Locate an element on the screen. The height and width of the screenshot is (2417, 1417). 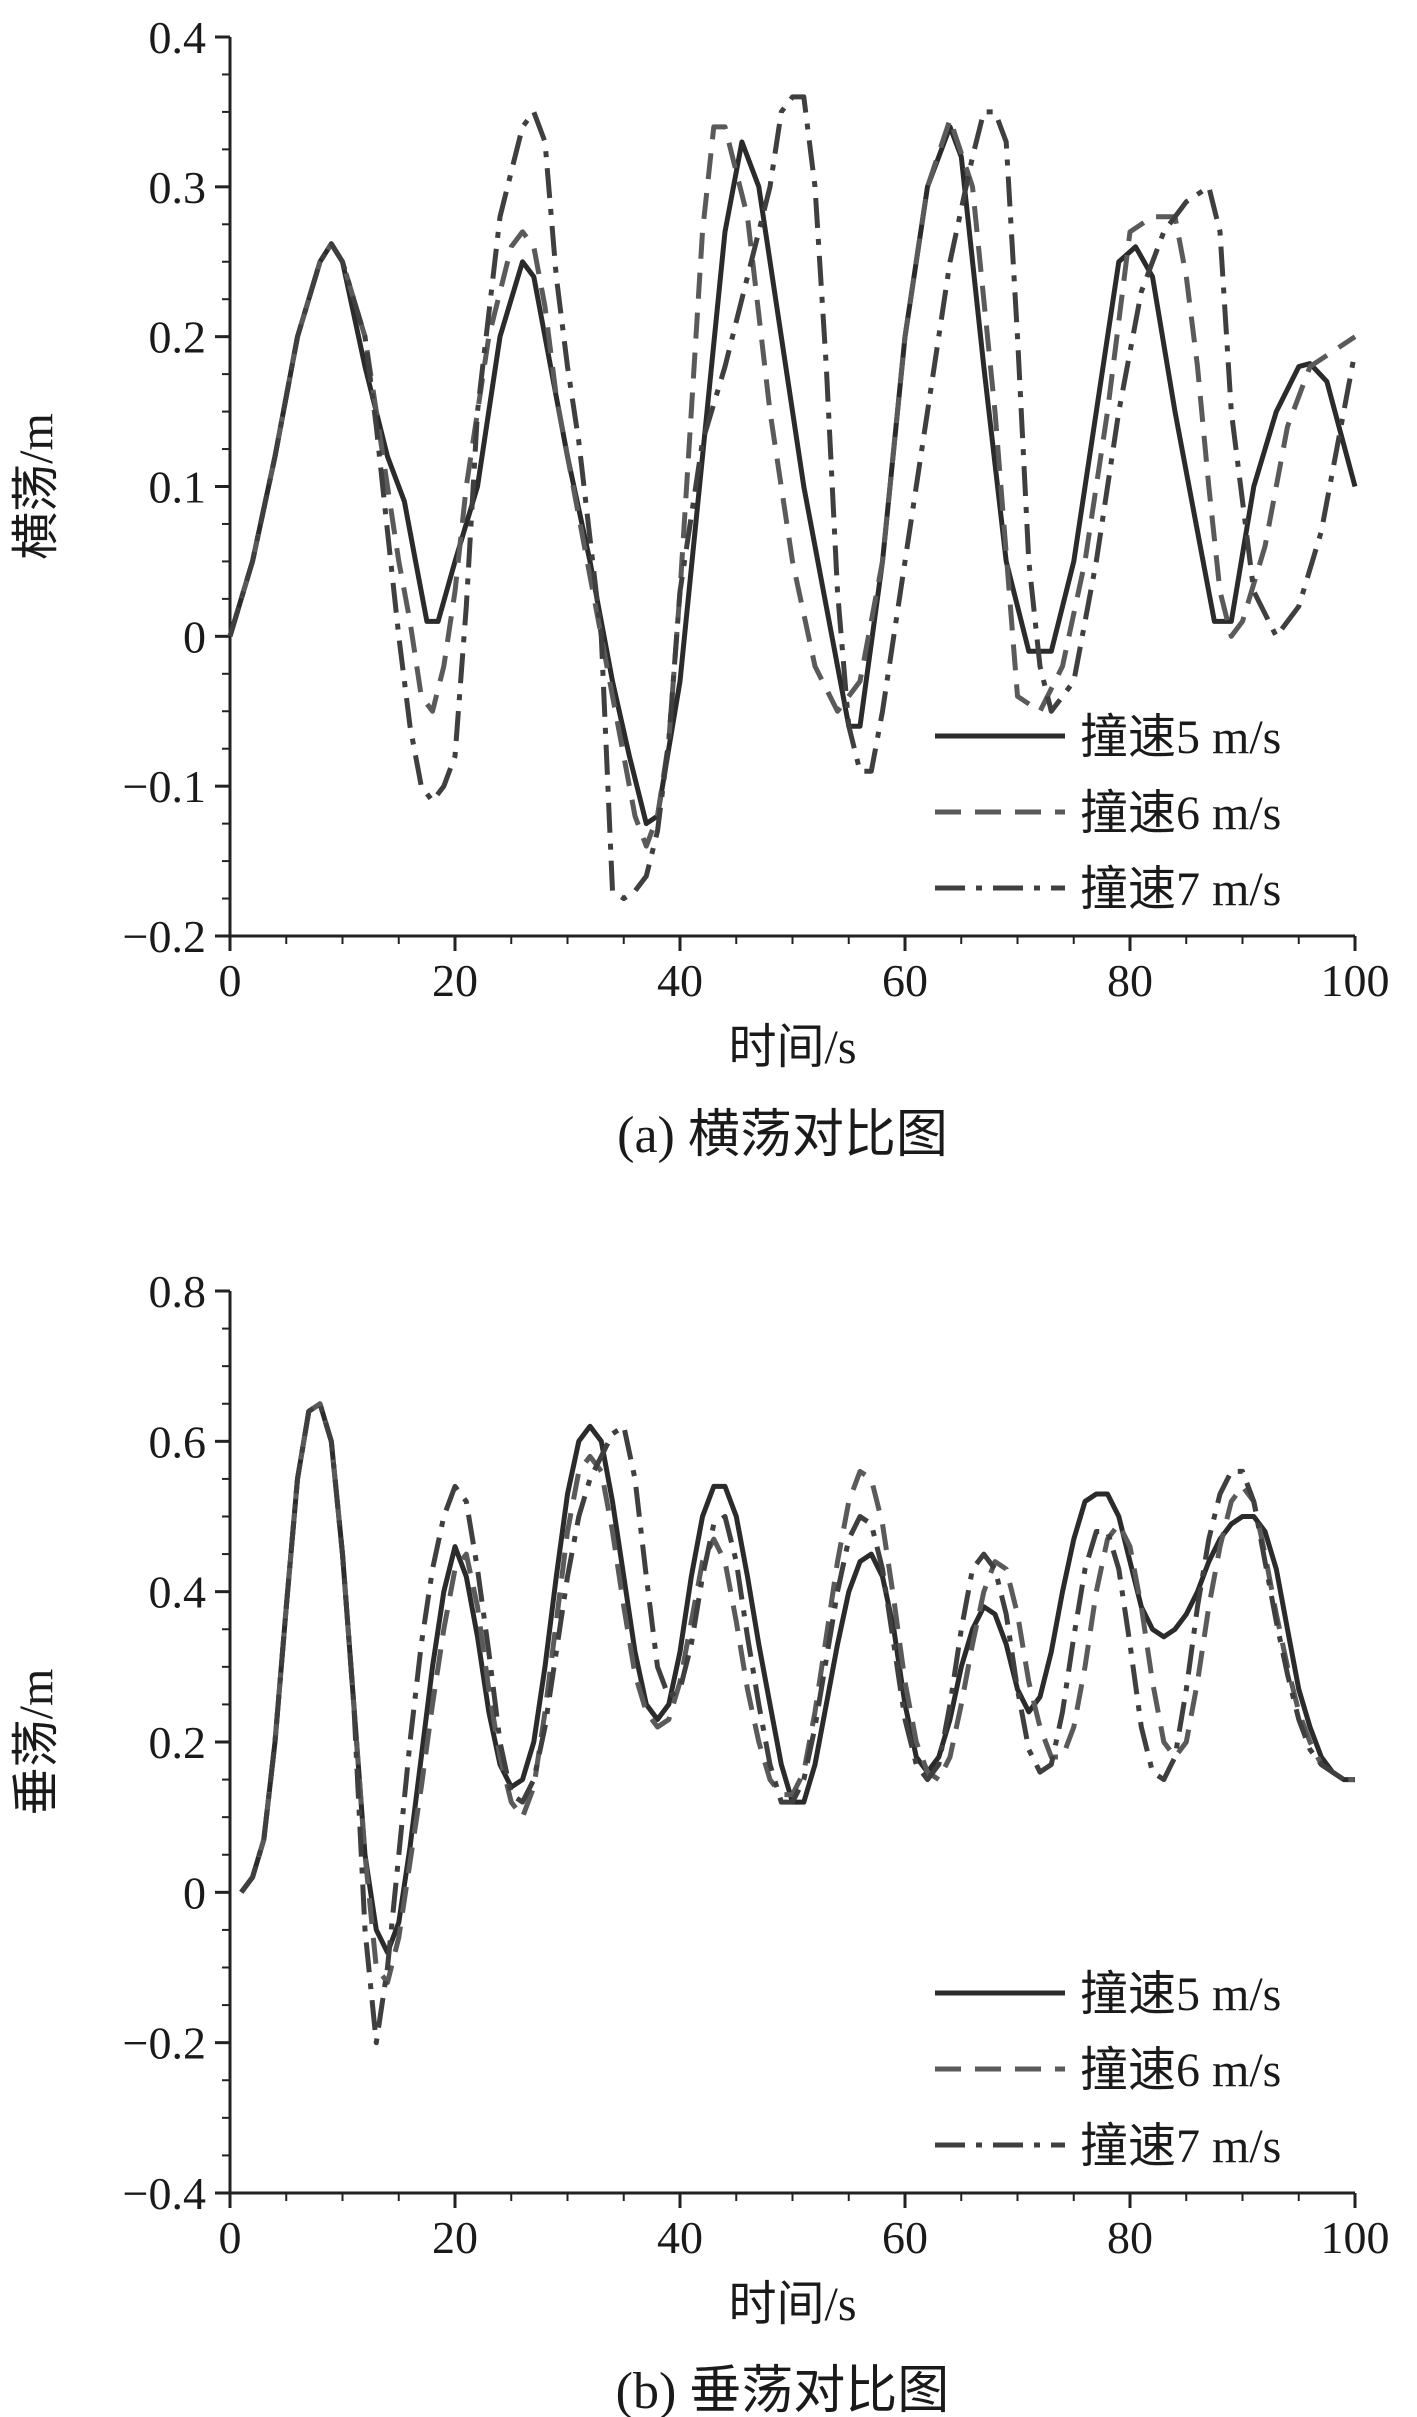
y-tick-label: 0.6 is located at coordinates (178, 1441).